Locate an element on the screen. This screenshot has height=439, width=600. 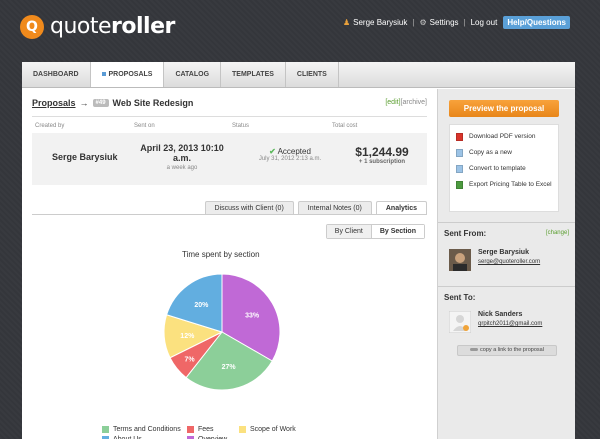
pie-label-fees: 7% is located at coordinates (190, 359).